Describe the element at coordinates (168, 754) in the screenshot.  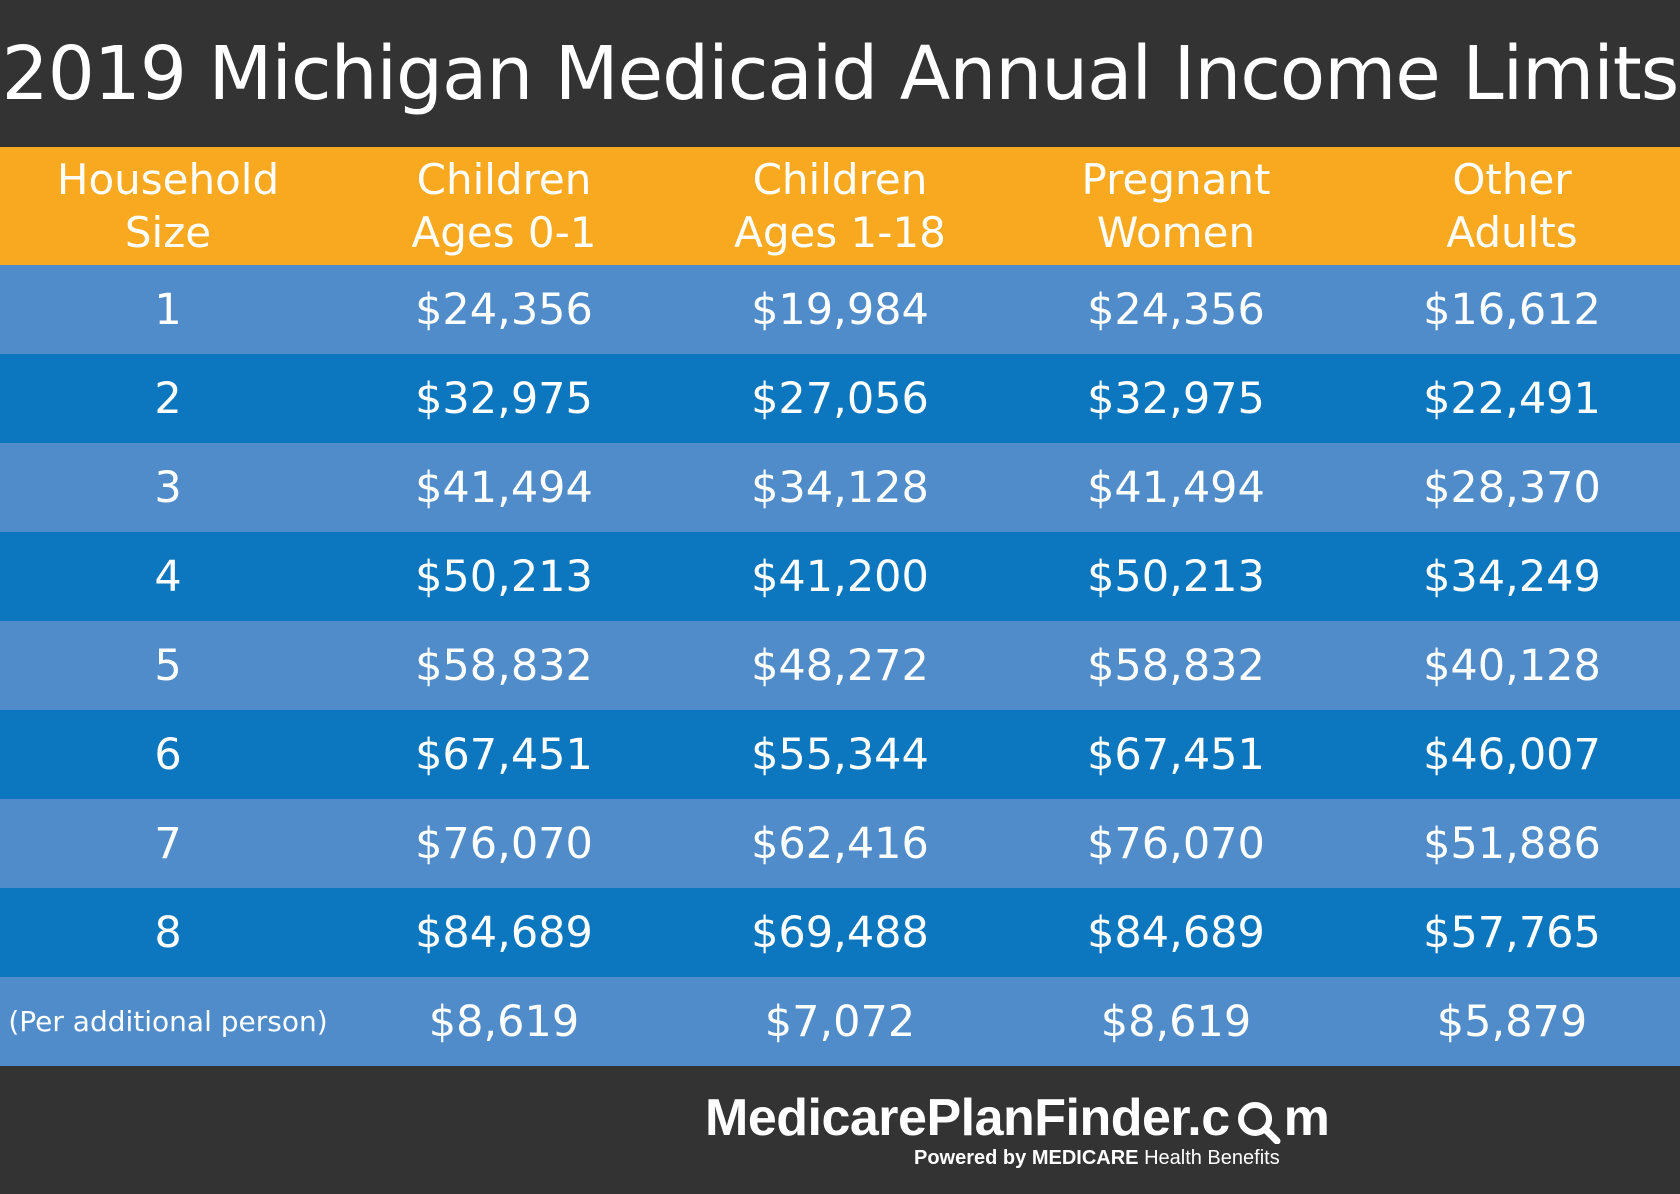
I see `household-size-cell: 6` at that location.